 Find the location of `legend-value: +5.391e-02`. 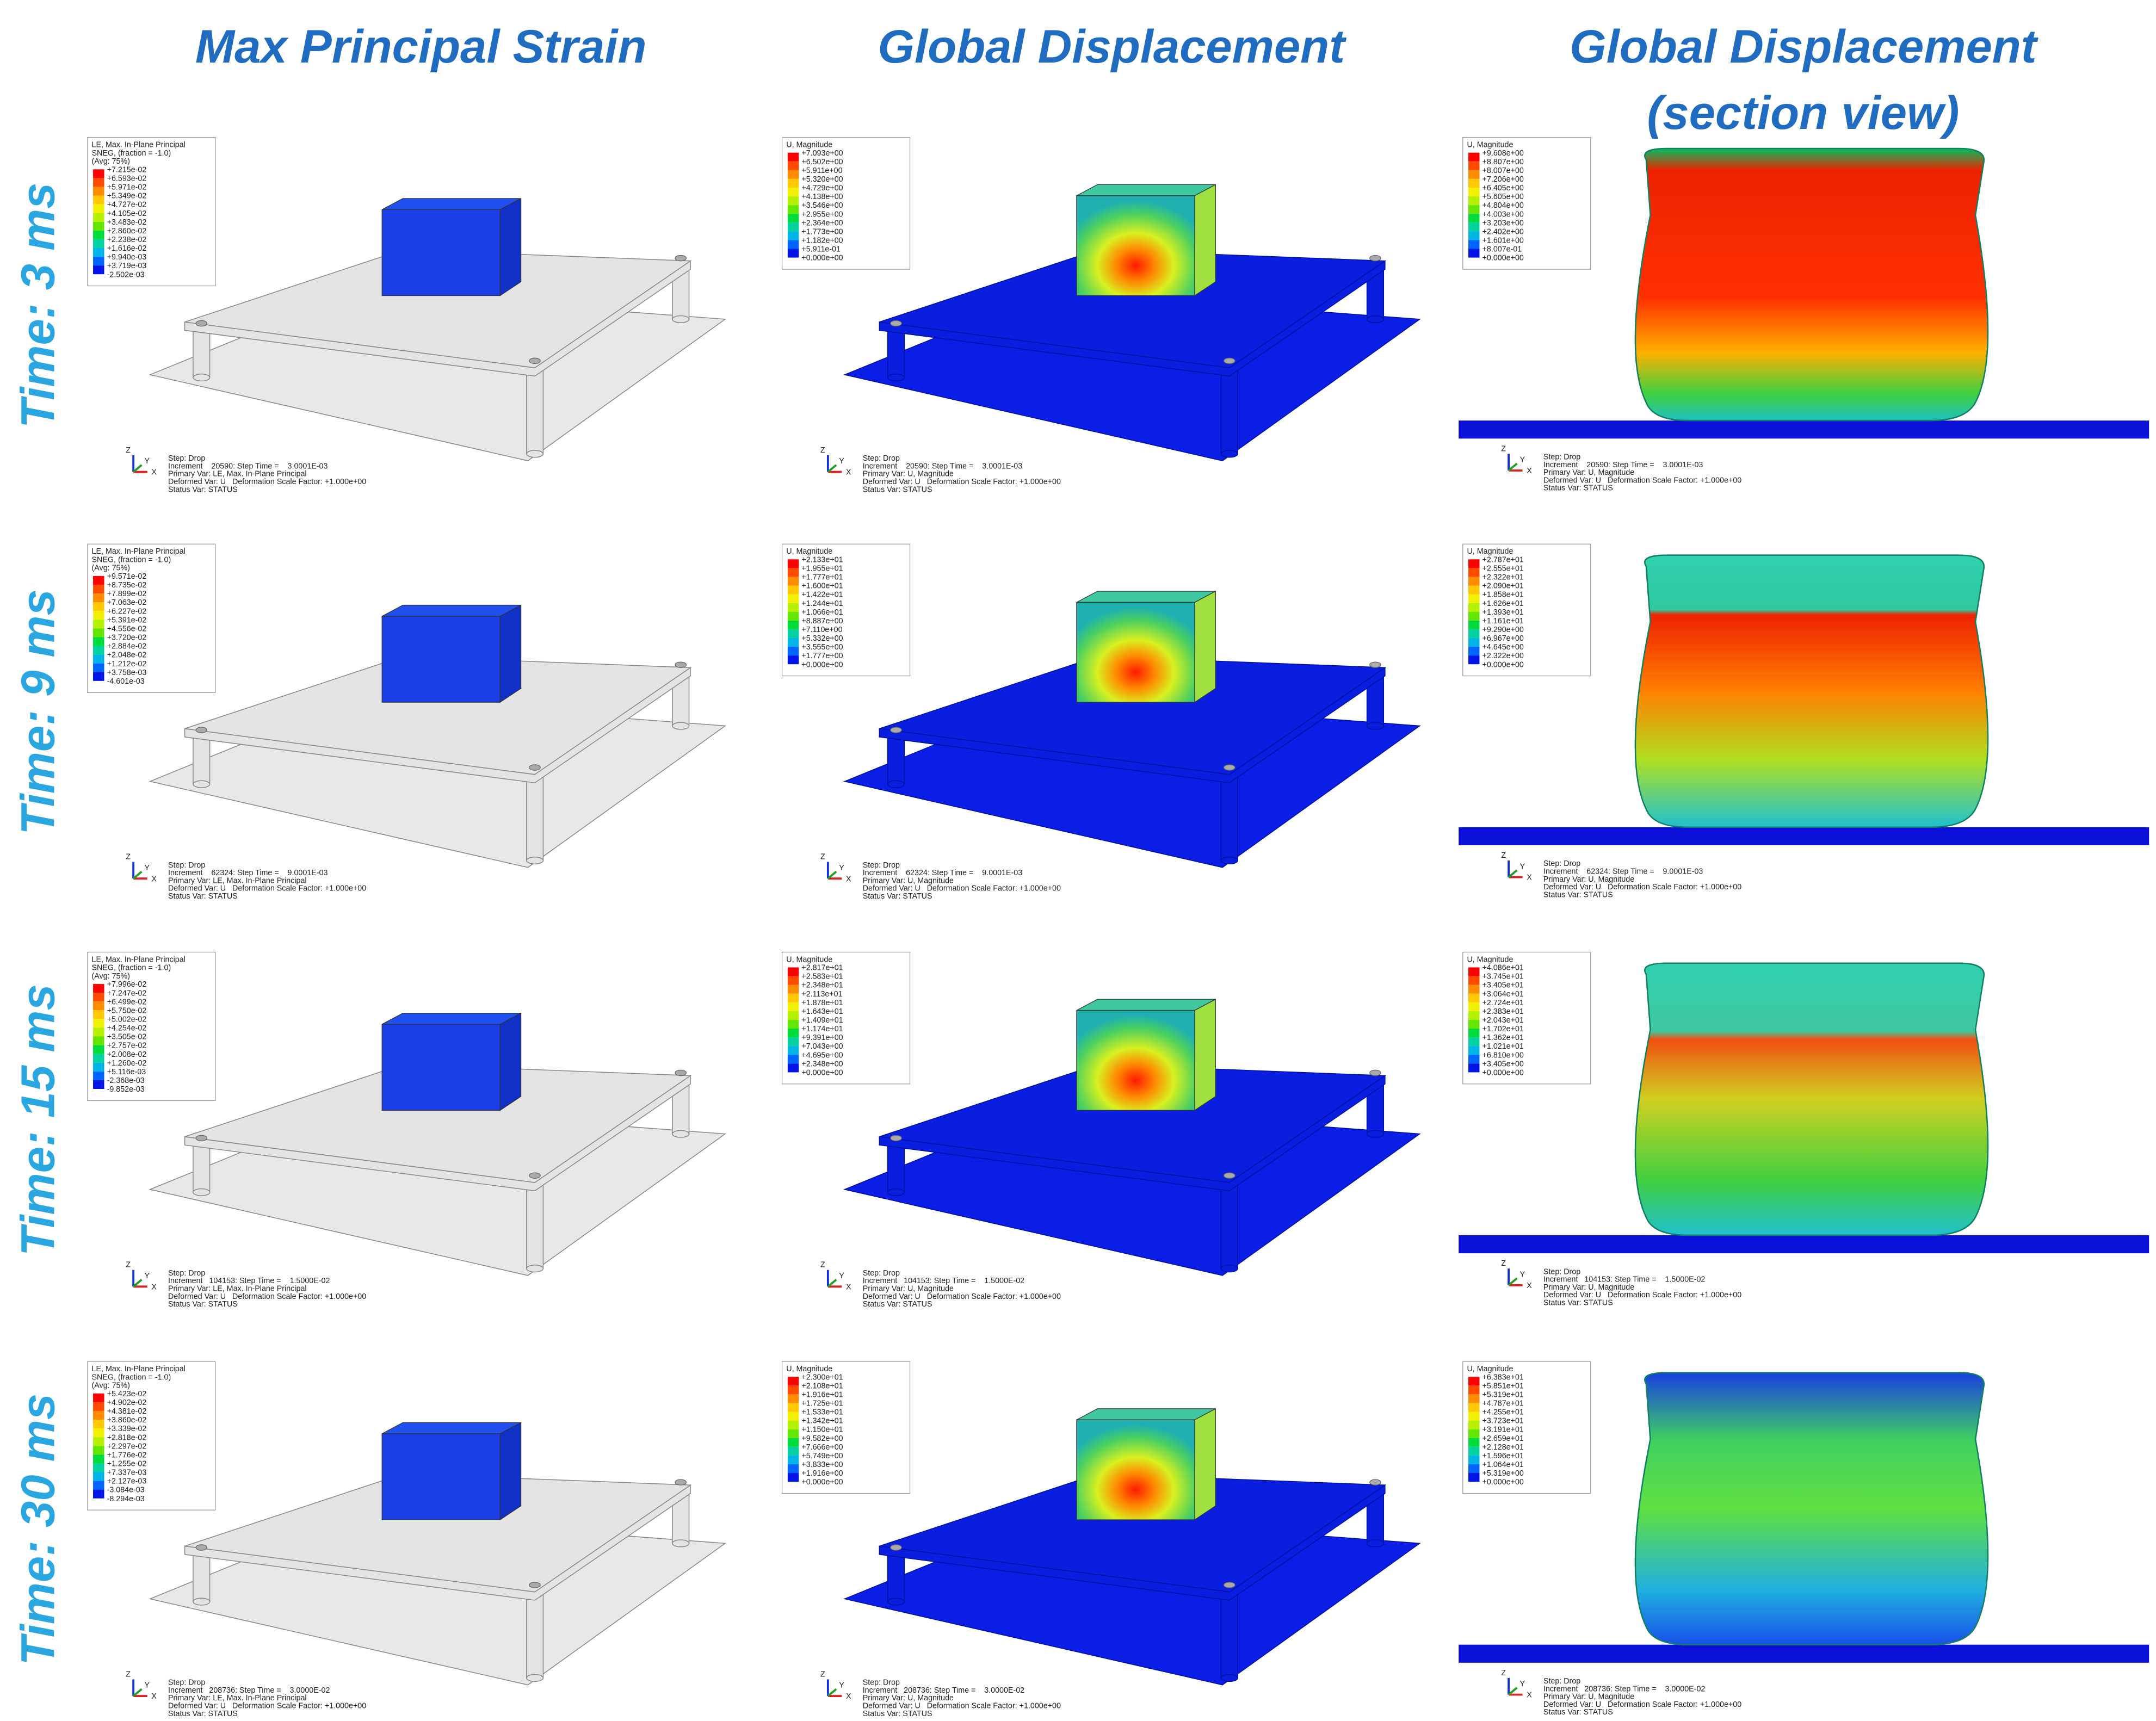

legend-value: +5.391e-02 is located at coordinates (127, 620).